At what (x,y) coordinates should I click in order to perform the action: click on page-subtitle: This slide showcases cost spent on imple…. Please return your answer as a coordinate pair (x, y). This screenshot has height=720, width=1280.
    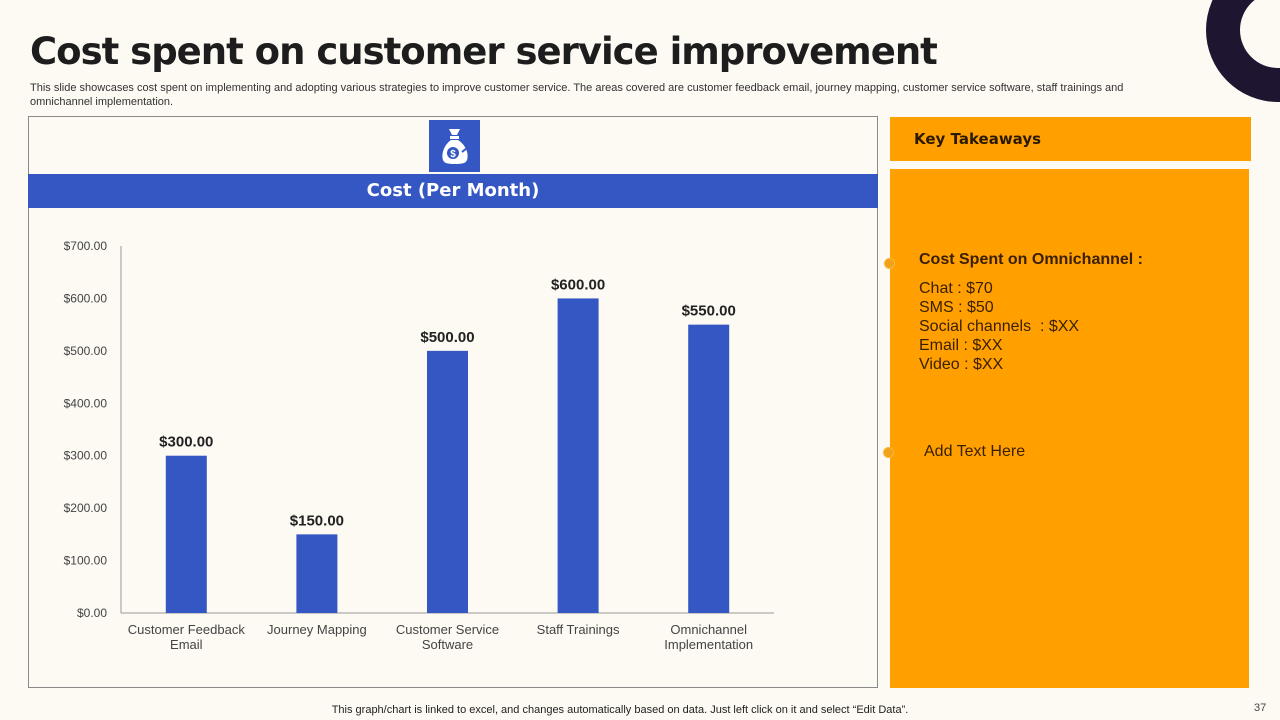
    Looking at the image, I should click on (577, 95).